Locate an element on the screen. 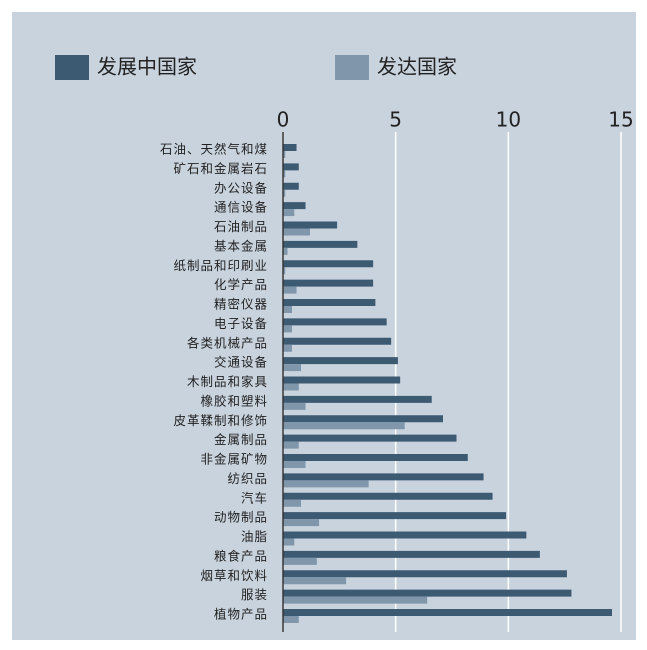 The height and width of the screenshot is (650, 647). y-tick-label: 纺织品 is located at coordinates (247, 478).